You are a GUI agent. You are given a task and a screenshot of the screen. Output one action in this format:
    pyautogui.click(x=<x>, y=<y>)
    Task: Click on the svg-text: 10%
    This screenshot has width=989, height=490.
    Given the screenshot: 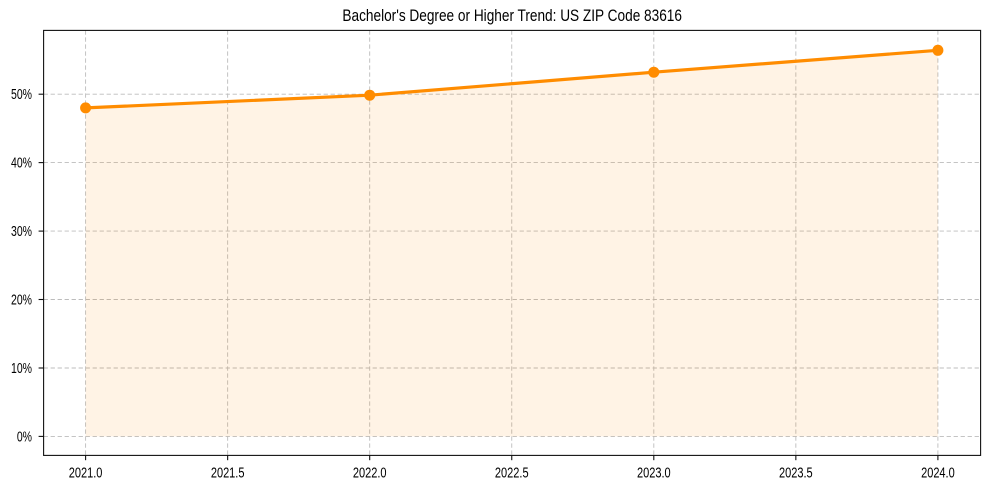 What is the action you would take?
    pyautogui.click(x=21, y=367)
    